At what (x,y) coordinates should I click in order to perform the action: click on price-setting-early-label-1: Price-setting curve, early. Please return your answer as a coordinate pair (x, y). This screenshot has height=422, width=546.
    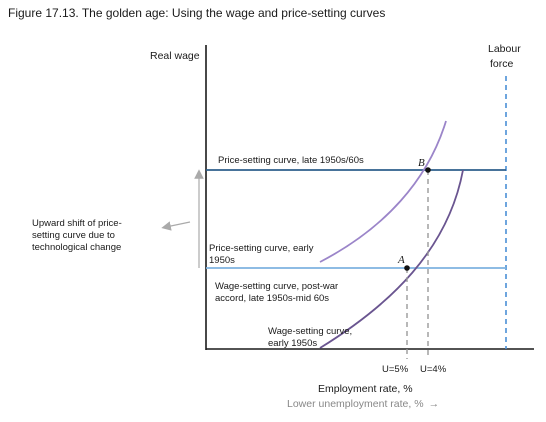
    Looking at the image, I should click on (261, 248).